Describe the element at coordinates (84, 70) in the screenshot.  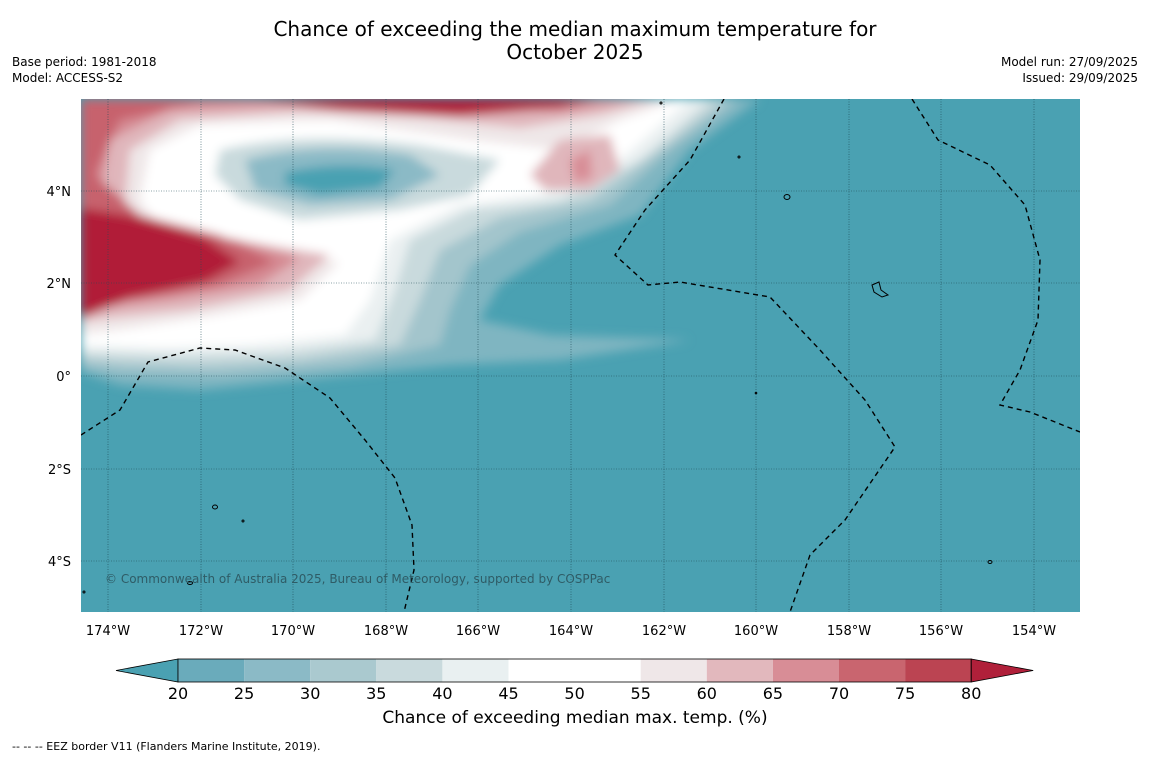
I see `meta-left: Base period: 1981-2018 Model: ACCESS-S2` at that location.